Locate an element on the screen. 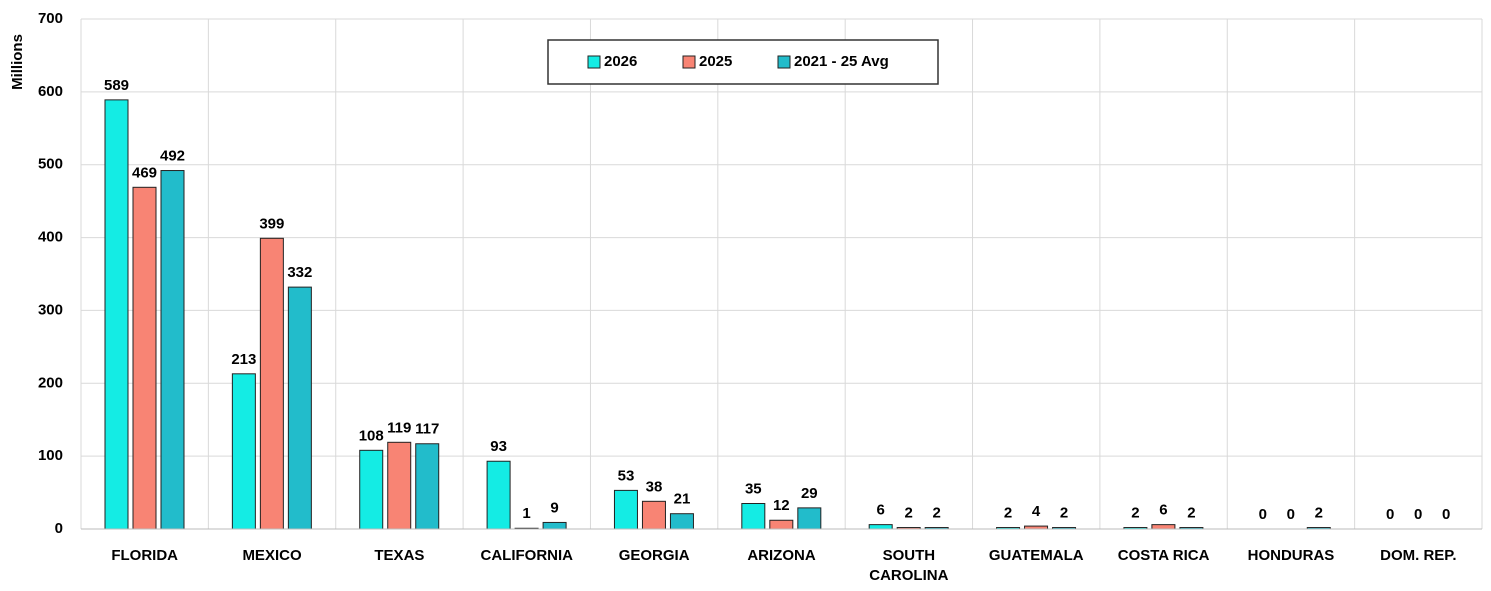 The width and height of the screenshot is (1491, 591). x-tick-label: COSTA RICA is located at coordinates (1164, 555).